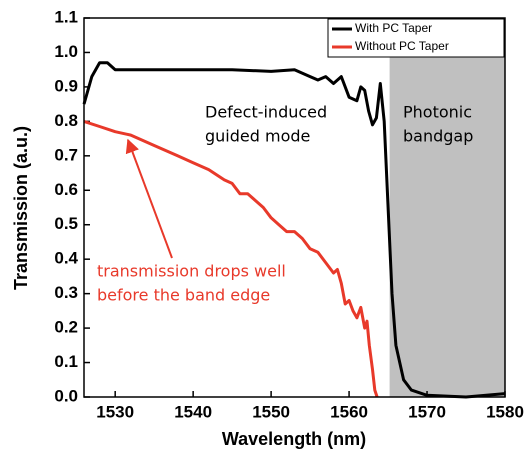 This screenshot has height=456, width=525. What do you see at coordinates (505, 411) in the screenshot?
I see `x-tick-label: 1580` at bounding box center [505, 411].